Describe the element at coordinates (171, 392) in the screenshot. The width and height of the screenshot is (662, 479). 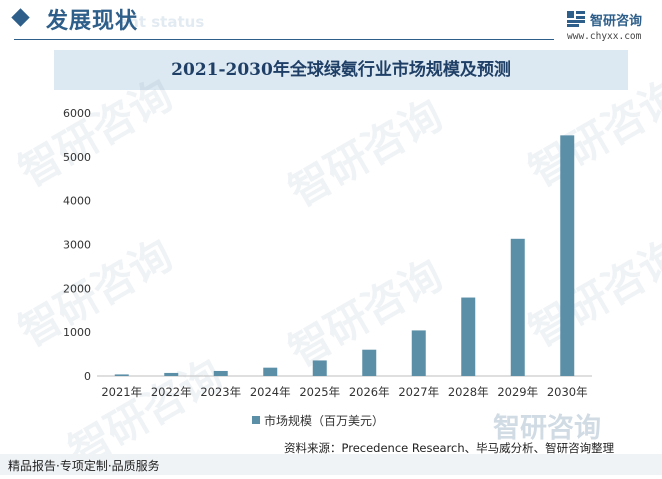
I see `x-tick-label: 2022年` at that location.